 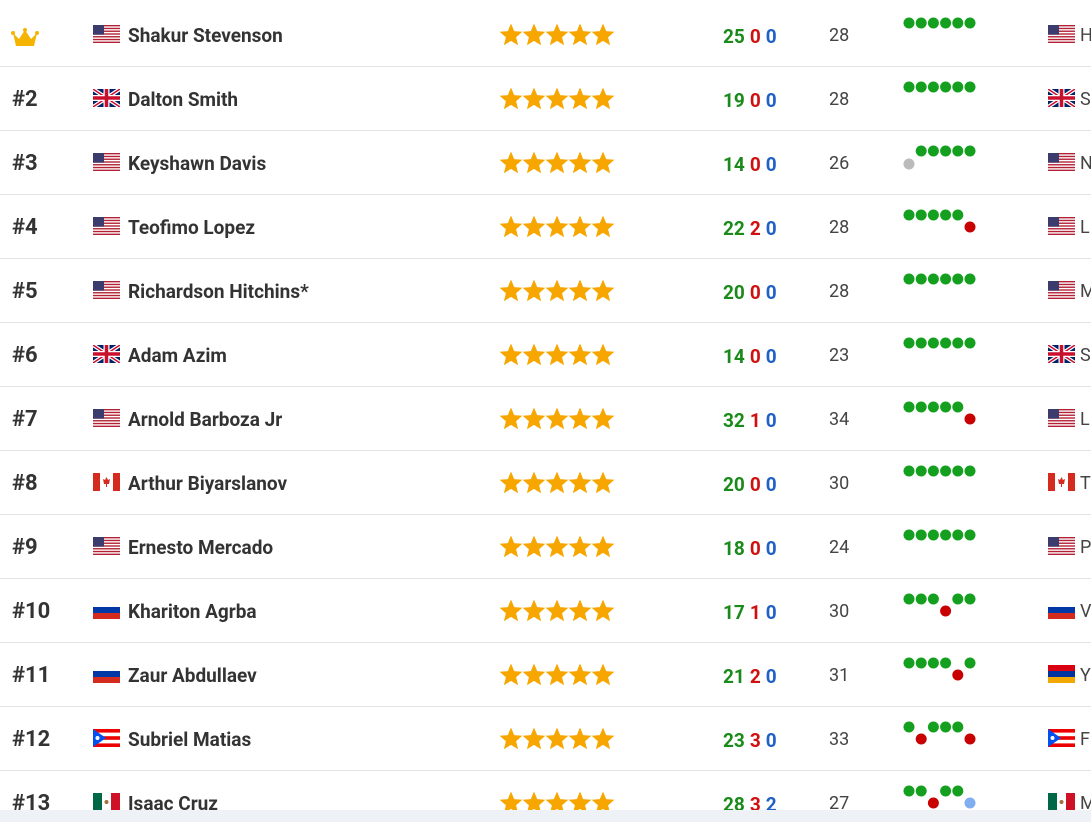 What do you see at coordinates (197, 163) in the screenshot?
I see `fighter-name: Keyshawn Davis` at bounding box center [197, 163].